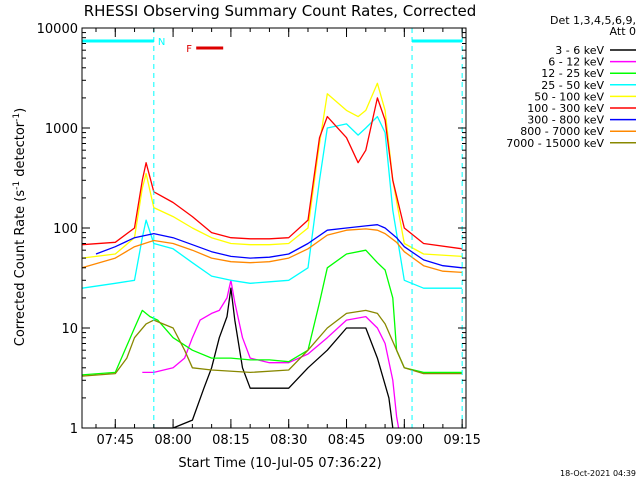 The image size is (640, 480). I want to click on legend-label: 300 - 800 keV, so click(565, 120).